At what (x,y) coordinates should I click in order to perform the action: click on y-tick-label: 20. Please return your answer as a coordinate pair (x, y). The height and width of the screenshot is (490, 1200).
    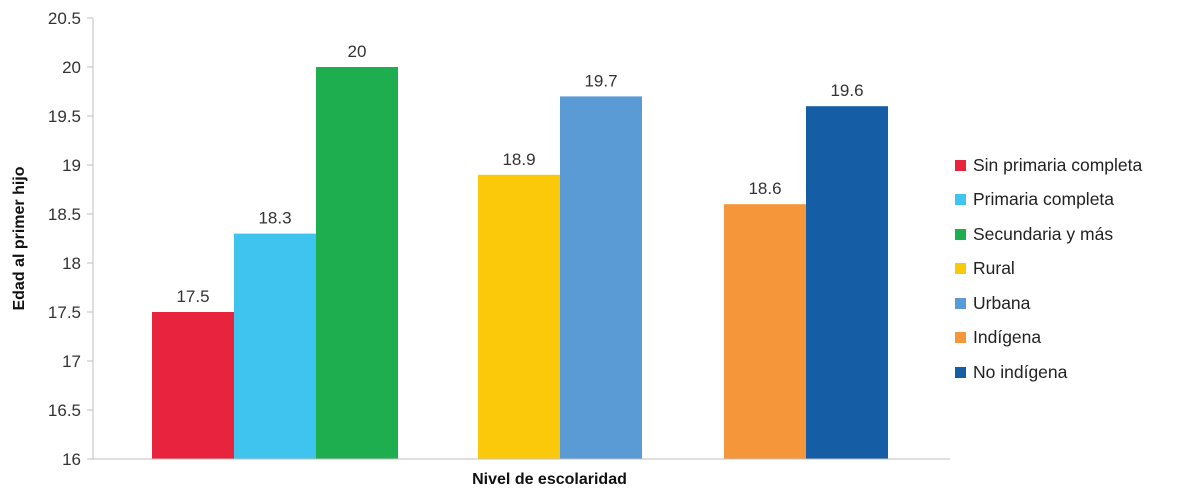
    Looking at the image, I should click on (71, 67).